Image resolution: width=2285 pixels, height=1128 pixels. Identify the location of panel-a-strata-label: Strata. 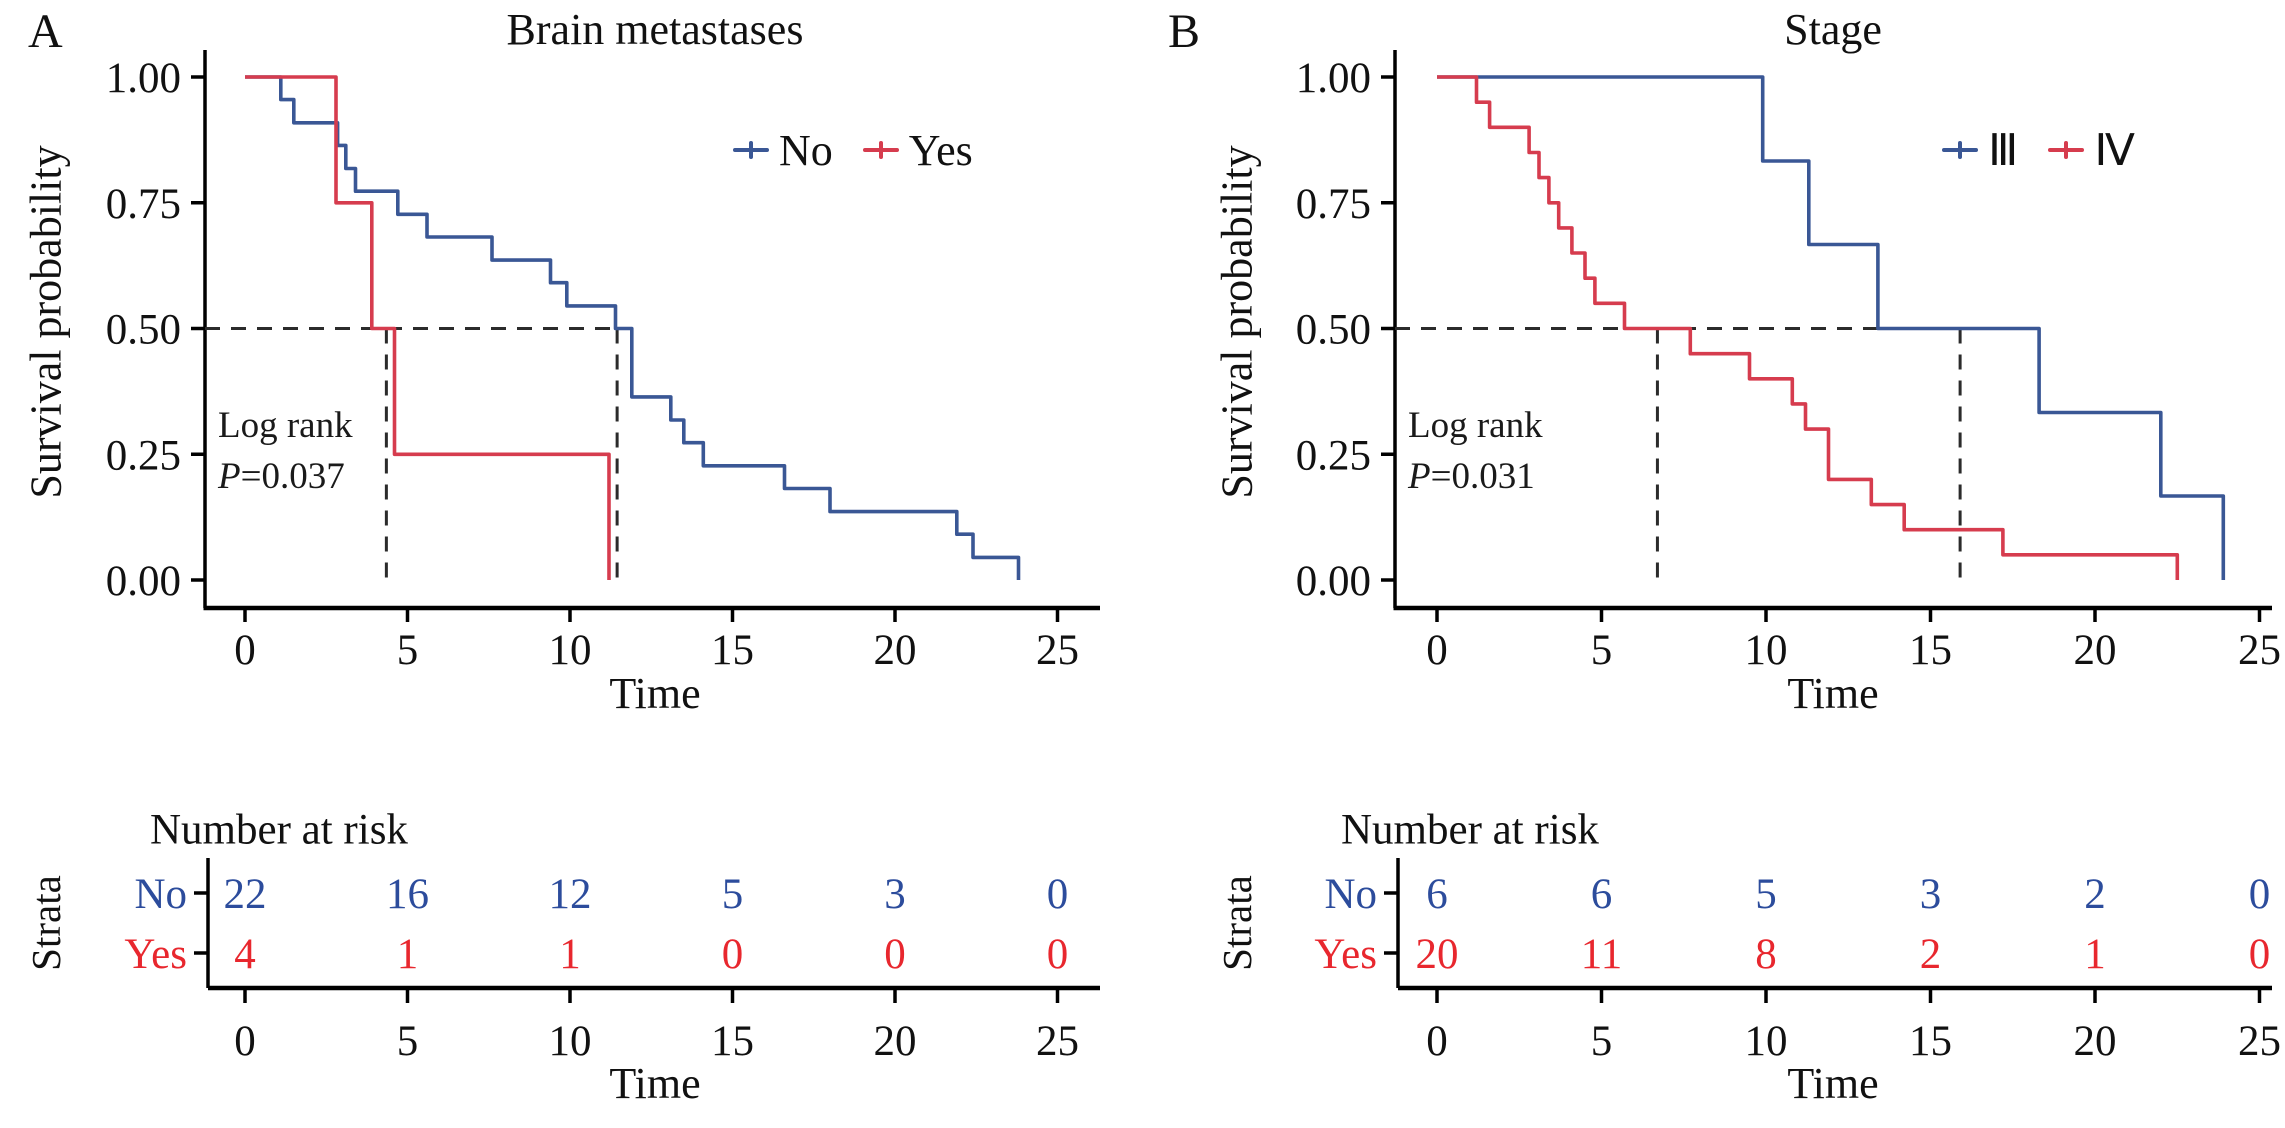
(46, 923).